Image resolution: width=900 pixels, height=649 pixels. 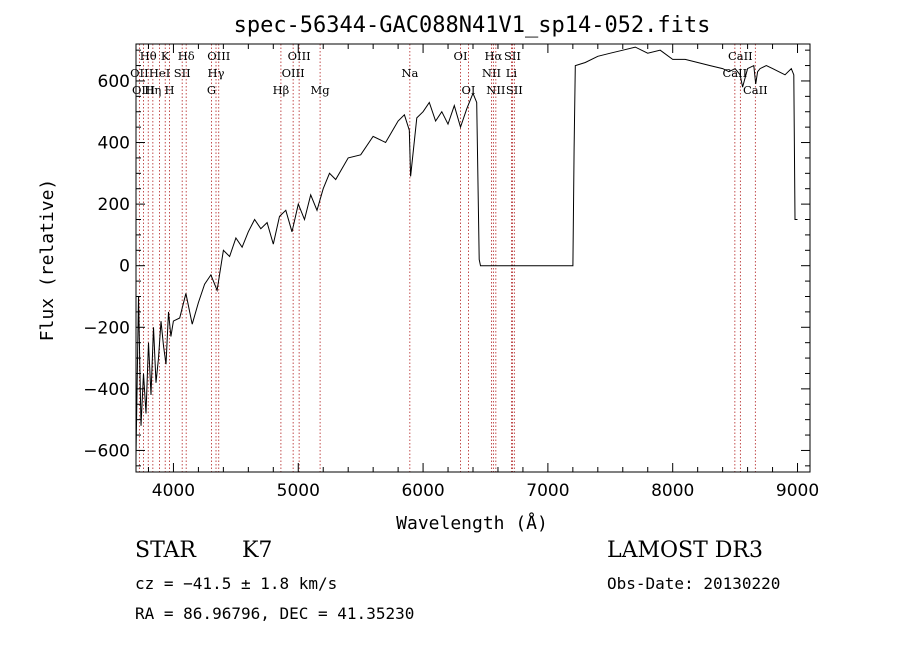 What do you see at coordinates (139, 73) in the screenshot?
I see `line-label-1: OII` at bounding box center [139, 73].